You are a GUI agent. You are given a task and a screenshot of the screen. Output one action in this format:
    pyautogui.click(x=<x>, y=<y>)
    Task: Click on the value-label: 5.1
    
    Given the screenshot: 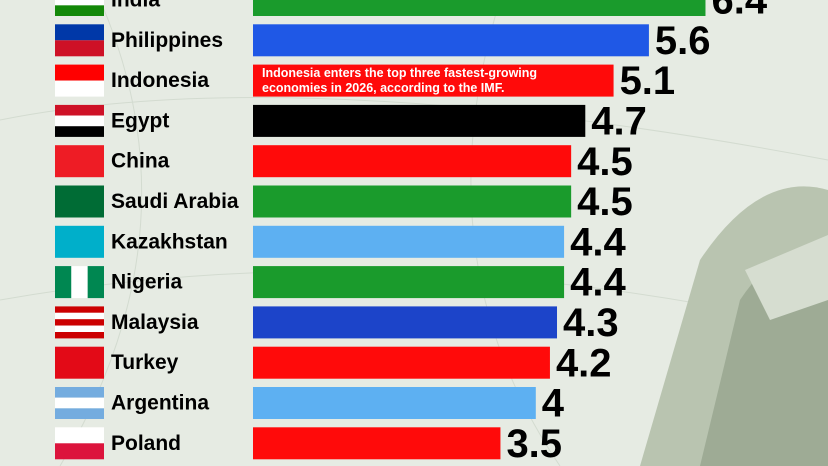 What is the action you would take?
    pyautogui.click(x=648, y=81)
    